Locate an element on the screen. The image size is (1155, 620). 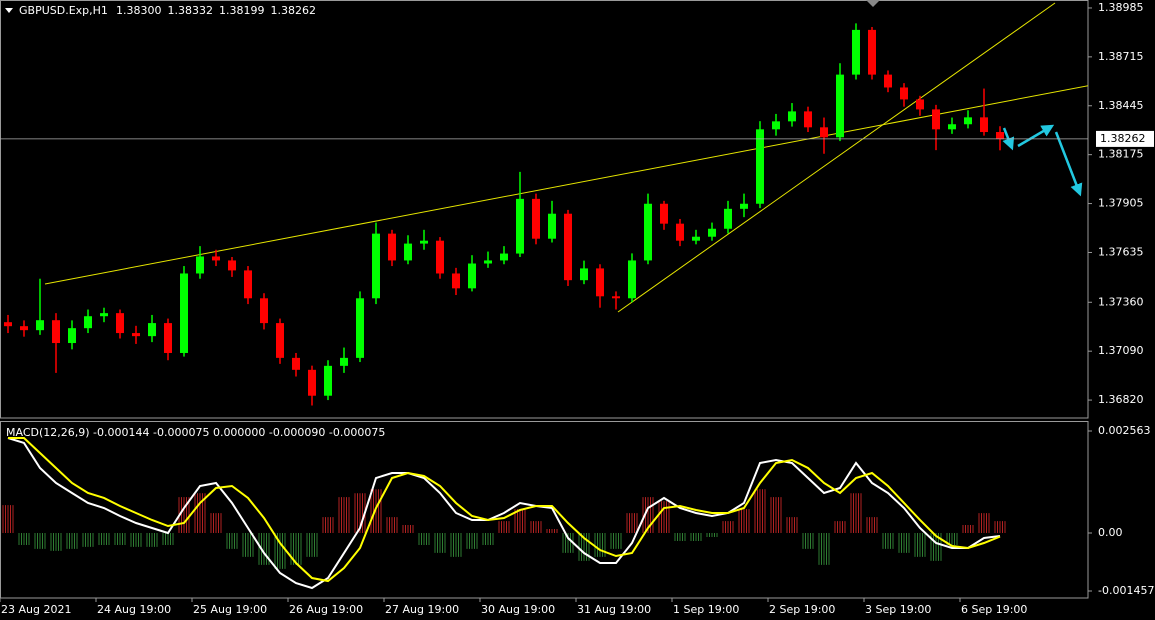
x-tick-label: 1 Sep 19:00 is located at coordinates (706, 609).